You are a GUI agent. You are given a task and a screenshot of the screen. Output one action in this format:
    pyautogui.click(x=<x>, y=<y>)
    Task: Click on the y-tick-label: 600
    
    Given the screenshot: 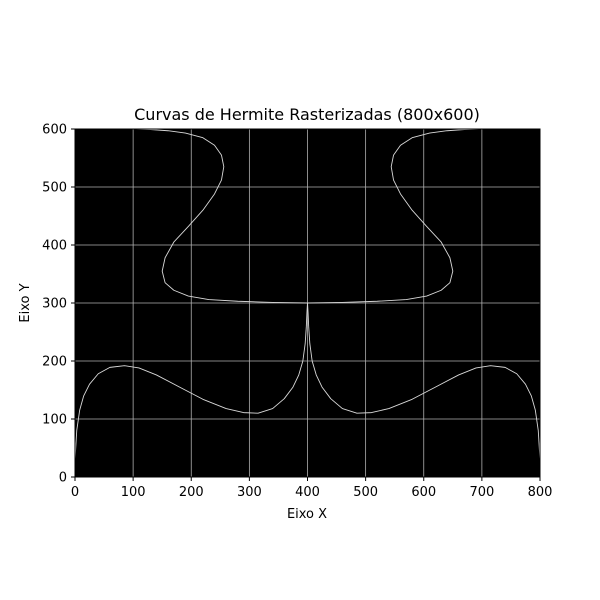 What is the action you would take?
    pyautogui.click(x=54, y=130)
    